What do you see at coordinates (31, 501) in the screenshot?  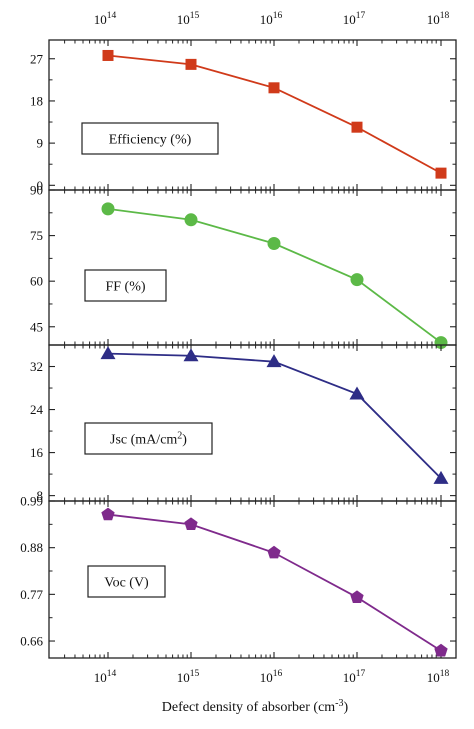 I see `y-tick-label: 0.99` at bounding box center [31, 501].